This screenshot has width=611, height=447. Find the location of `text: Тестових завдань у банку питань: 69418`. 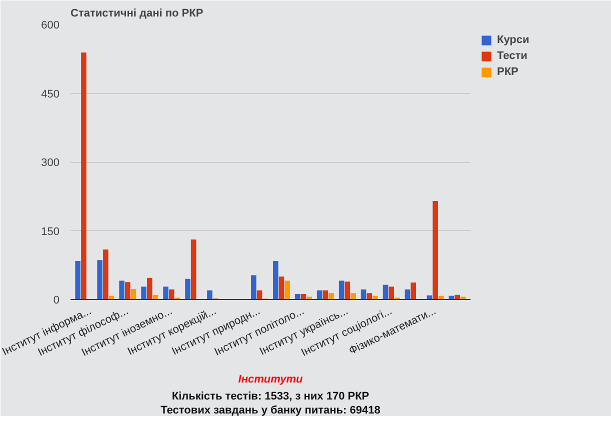

text: Тестових завдань у банку питань: 69418 is located at coordinates (270, 410).